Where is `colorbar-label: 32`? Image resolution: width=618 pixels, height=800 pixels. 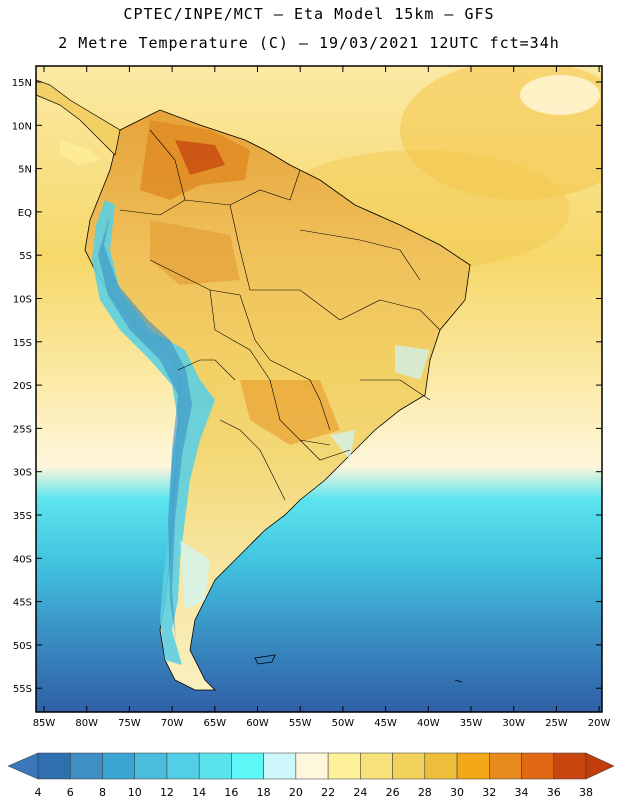 colorbar-label: 32 is located at coordinates (489, 792).